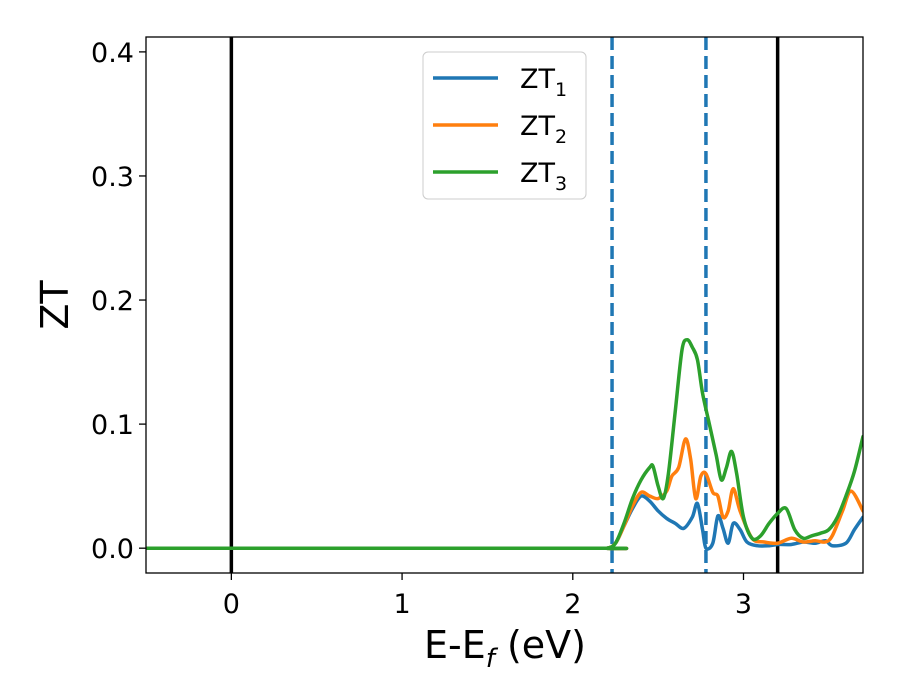  Describe the element at coordinates (543, 176) in the screenshot. I see `legend-label-3: ZT3` at that location.